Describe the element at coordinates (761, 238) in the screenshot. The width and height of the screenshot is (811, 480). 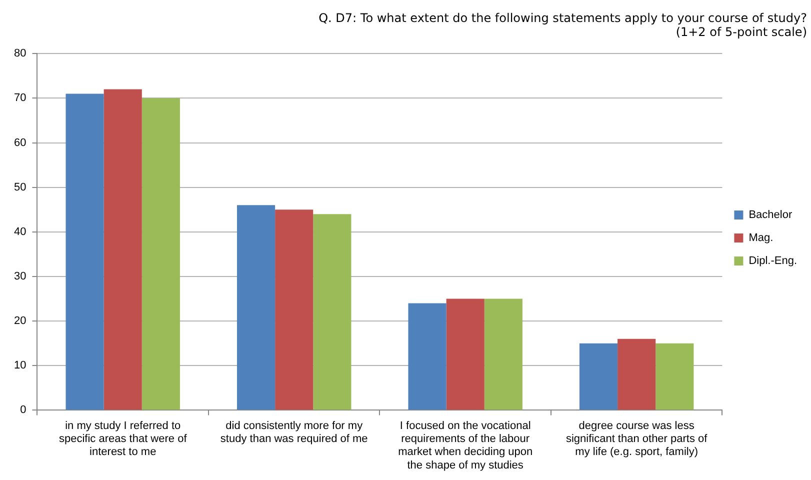
I see `legend-label: Mag.` at that location.